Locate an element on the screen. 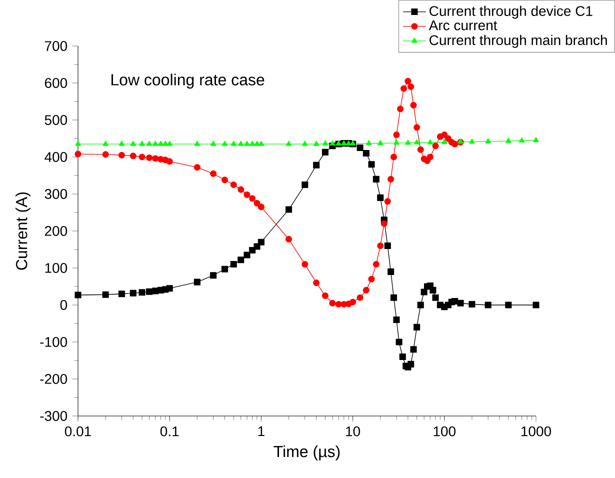  y-tick-label: -100 is located at coordinates (54, 342).